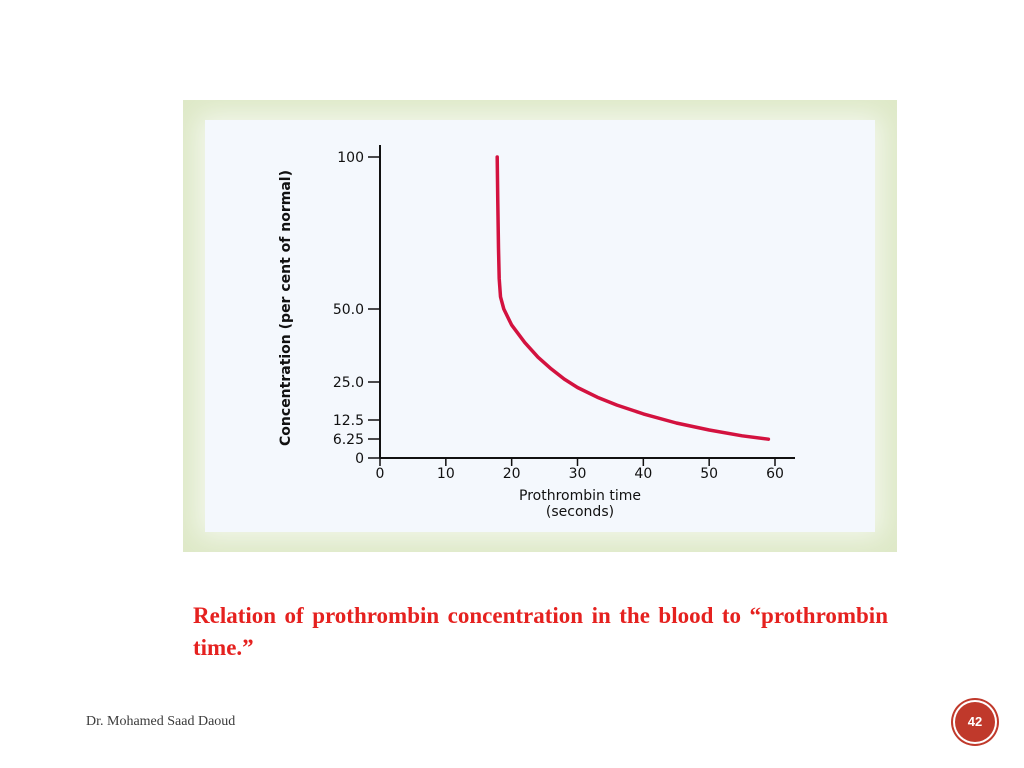 The height and width of the screenshot is (768, 1024). Describe the element at coordinates (633, 298) in the screenshot. I see `prothrombin-curve` at that location.